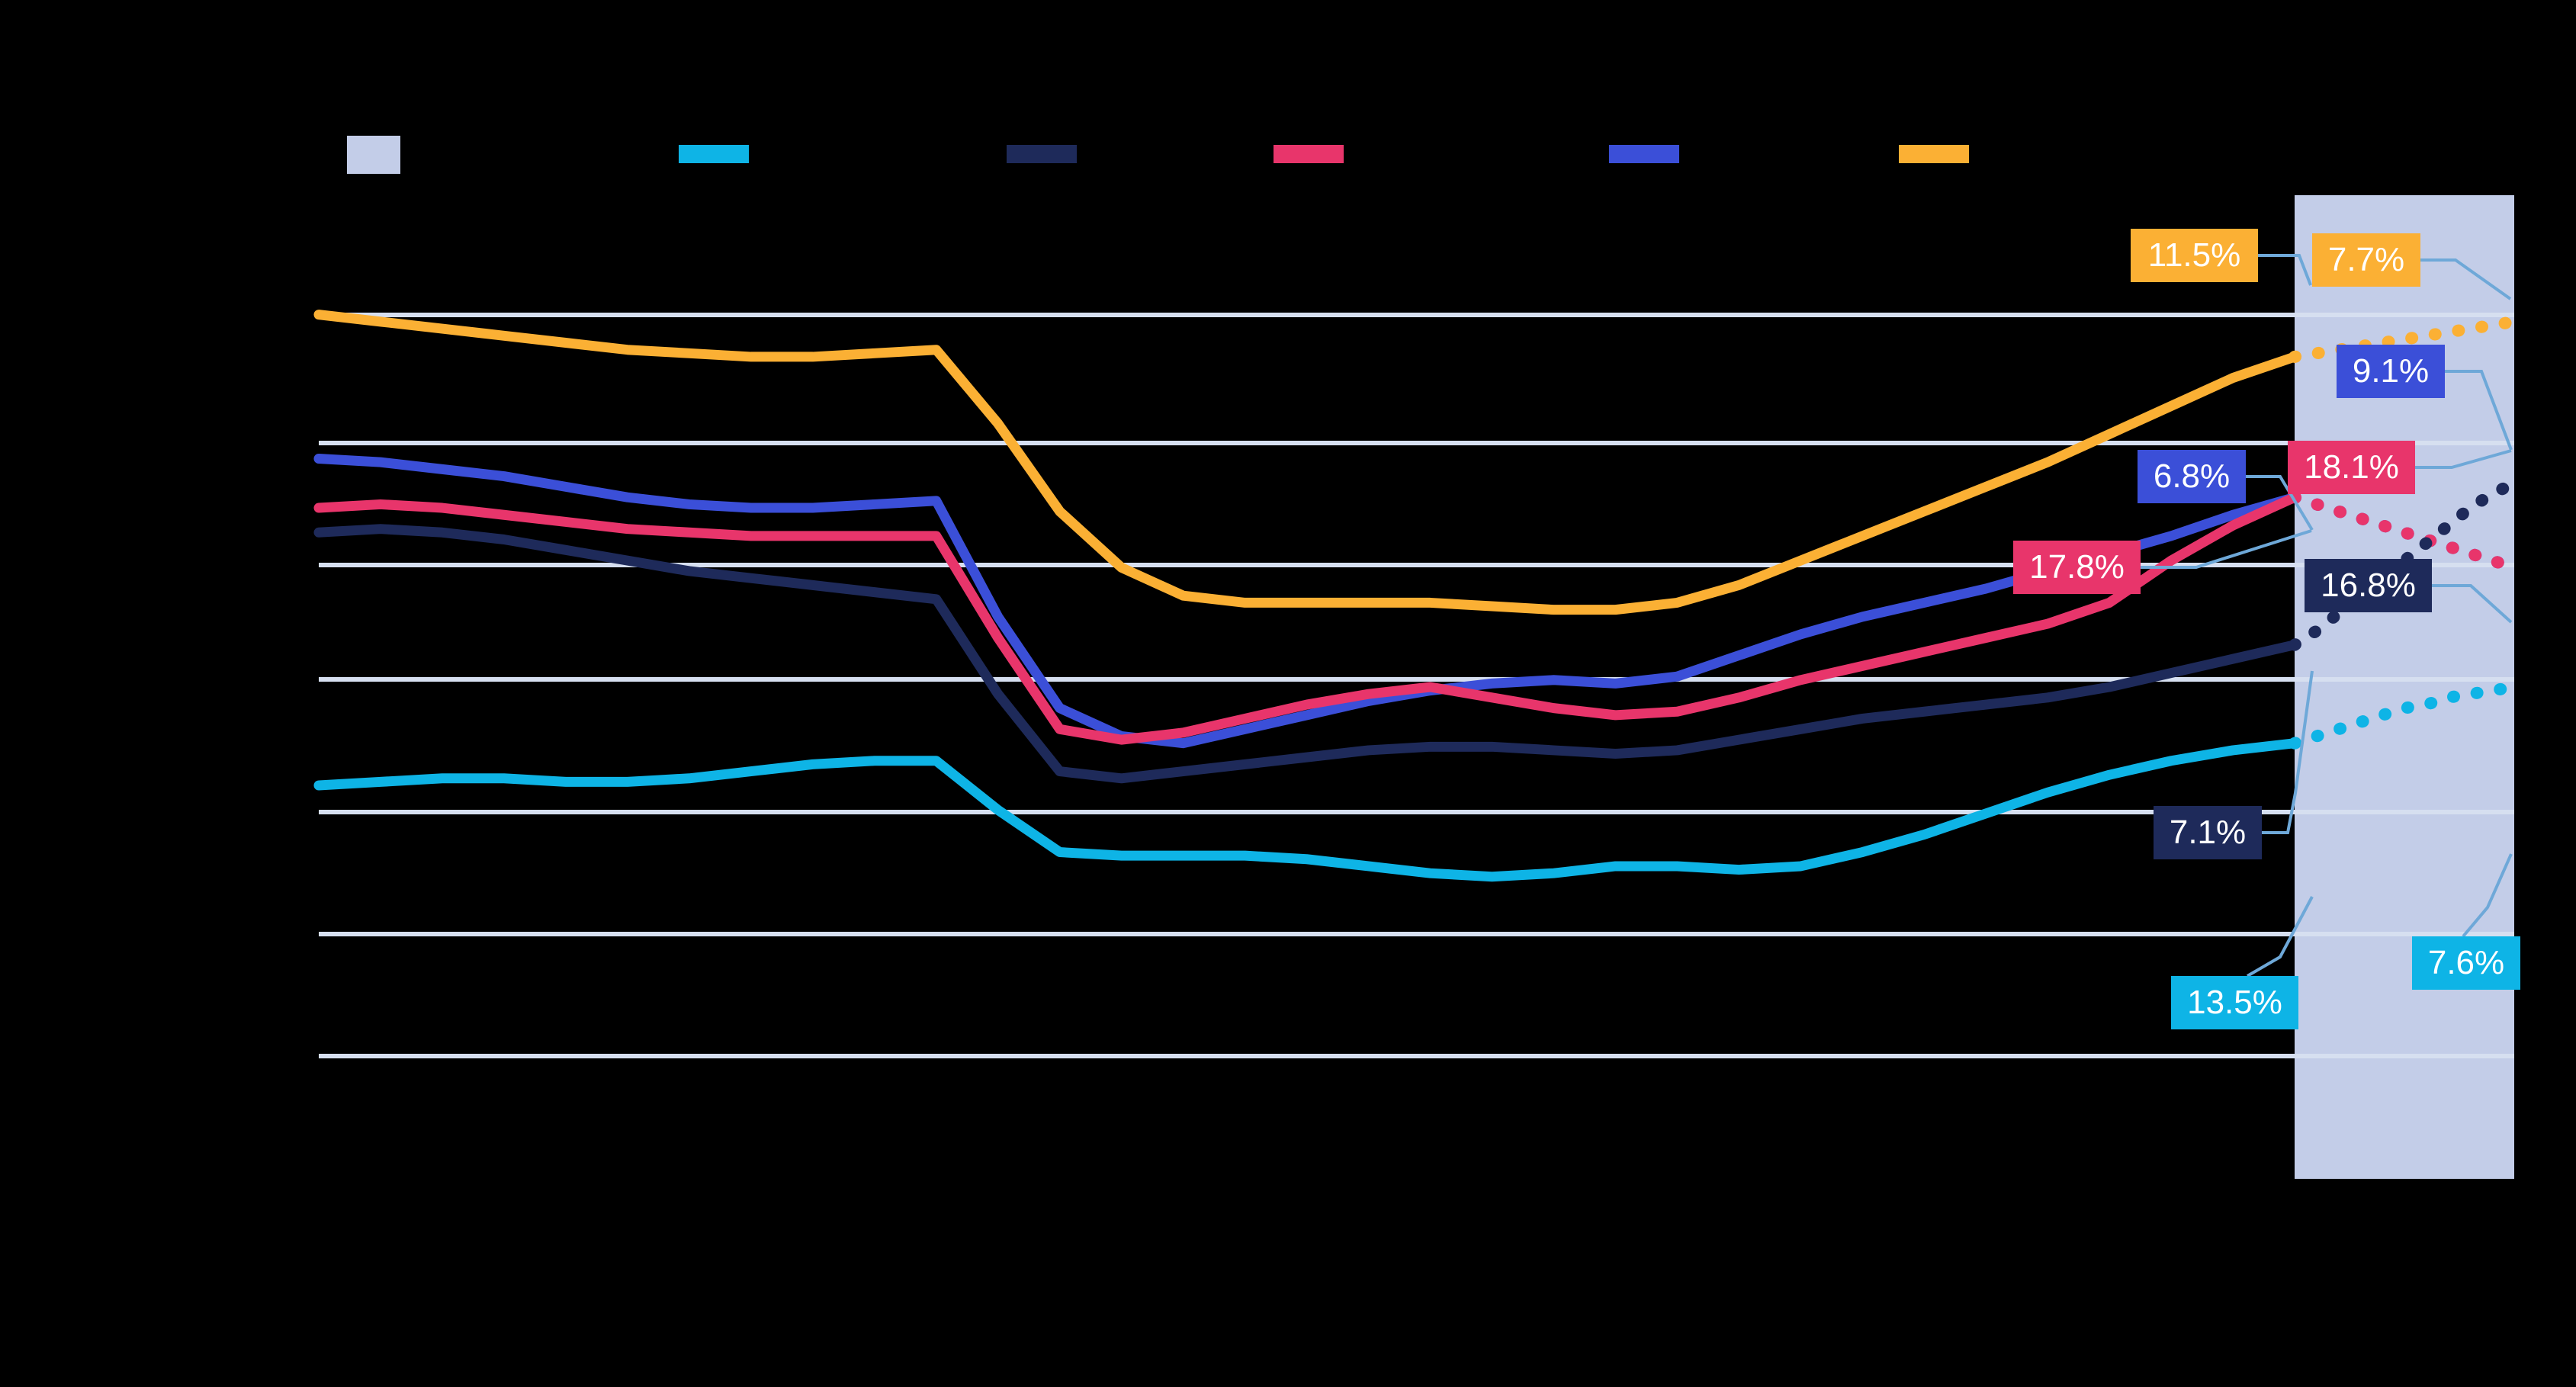 Image resolution: width=2576 pixels, height=1387 pixels. I want to click on legend-swatch-series-cyan, so click(714, 154).